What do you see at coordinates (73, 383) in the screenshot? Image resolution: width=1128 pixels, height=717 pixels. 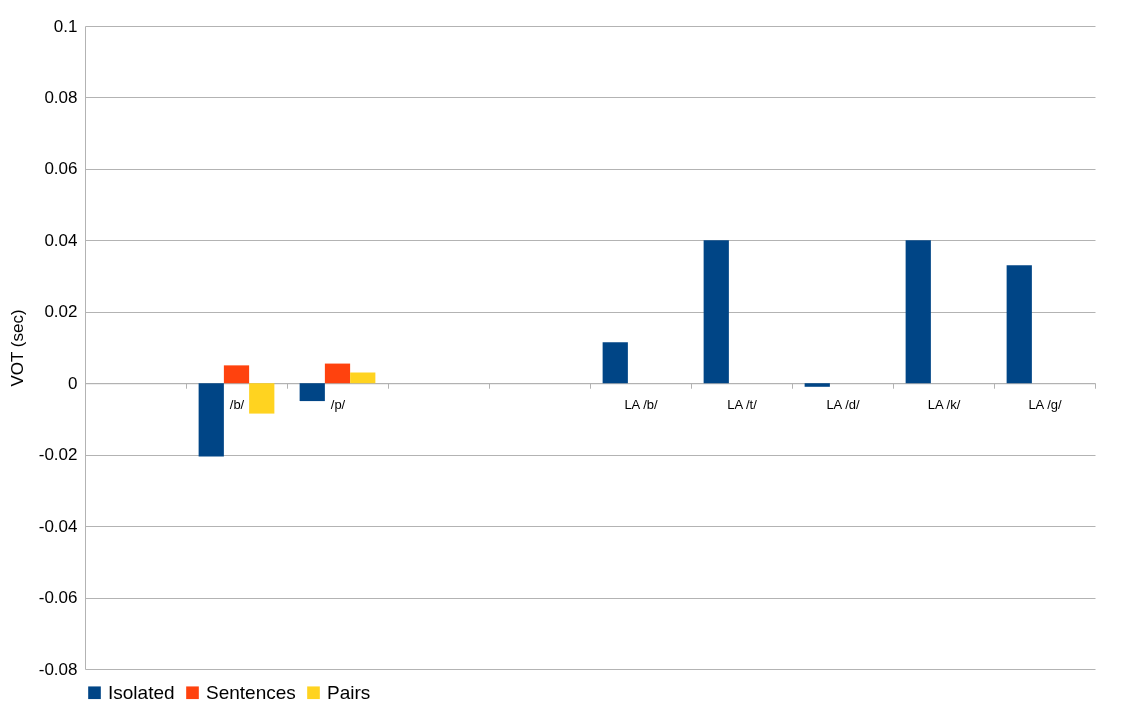 I see `y-tick-label: 0` at bounding box center [73, 383].